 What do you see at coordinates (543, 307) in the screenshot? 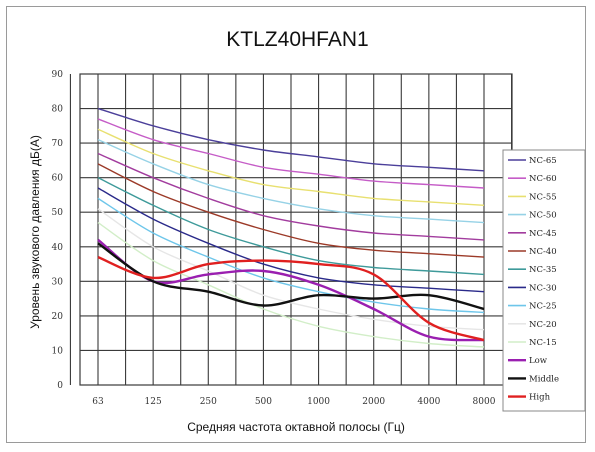
I see `legend-label-nc-25: NC-25` at bounding box center [543, 307].